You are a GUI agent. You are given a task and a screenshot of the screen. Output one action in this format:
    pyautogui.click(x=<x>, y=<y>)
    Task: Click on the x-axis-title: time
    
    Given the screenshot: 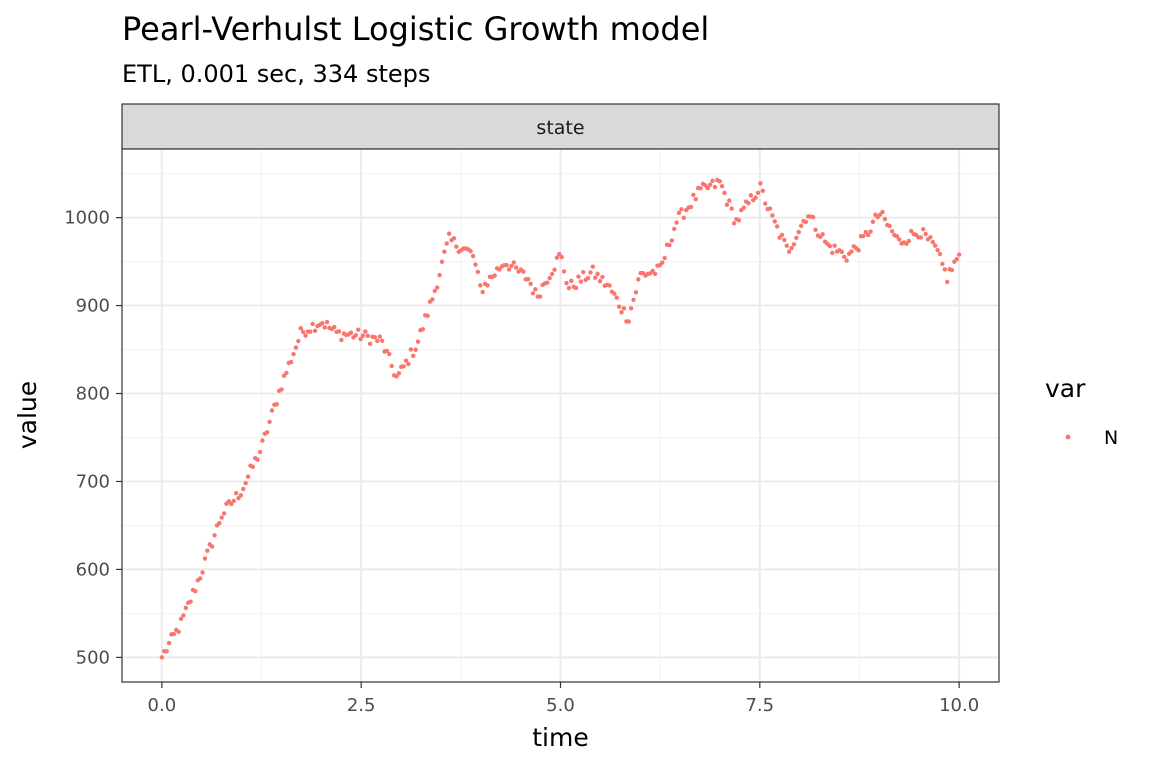 What is the action you would take?
    pyautogui.click(x=560, y=737)
    